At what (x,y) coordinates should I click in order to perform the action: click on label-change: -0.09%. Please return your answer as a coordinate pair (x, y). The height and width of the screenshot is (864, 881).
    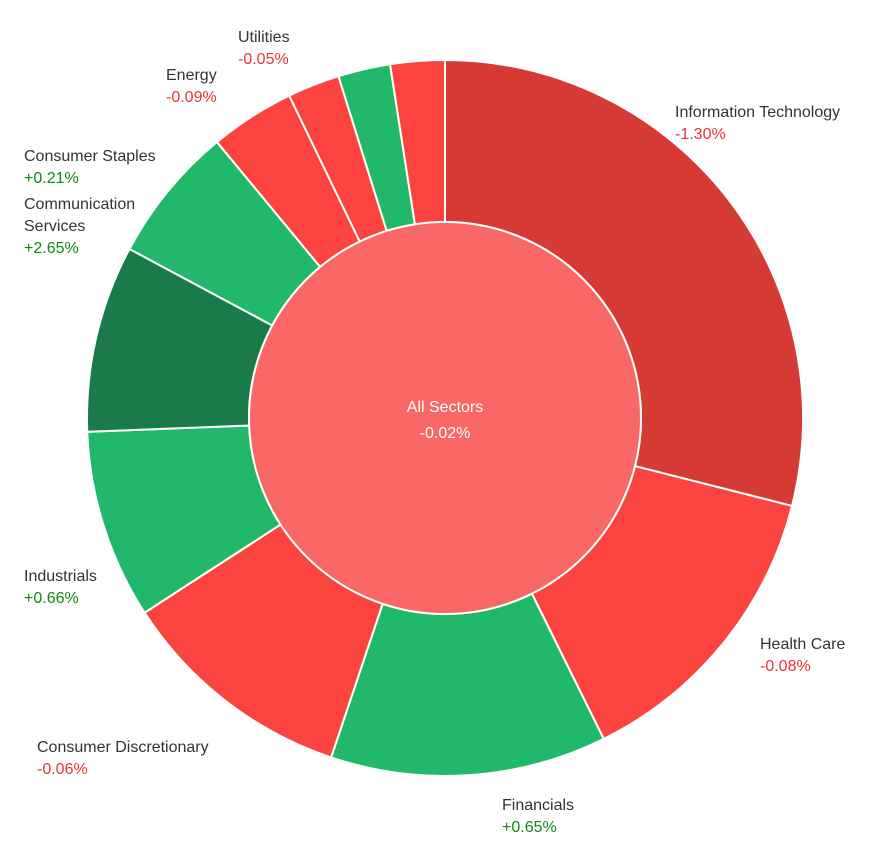
    Looking at the image, I should click on (191, 97).